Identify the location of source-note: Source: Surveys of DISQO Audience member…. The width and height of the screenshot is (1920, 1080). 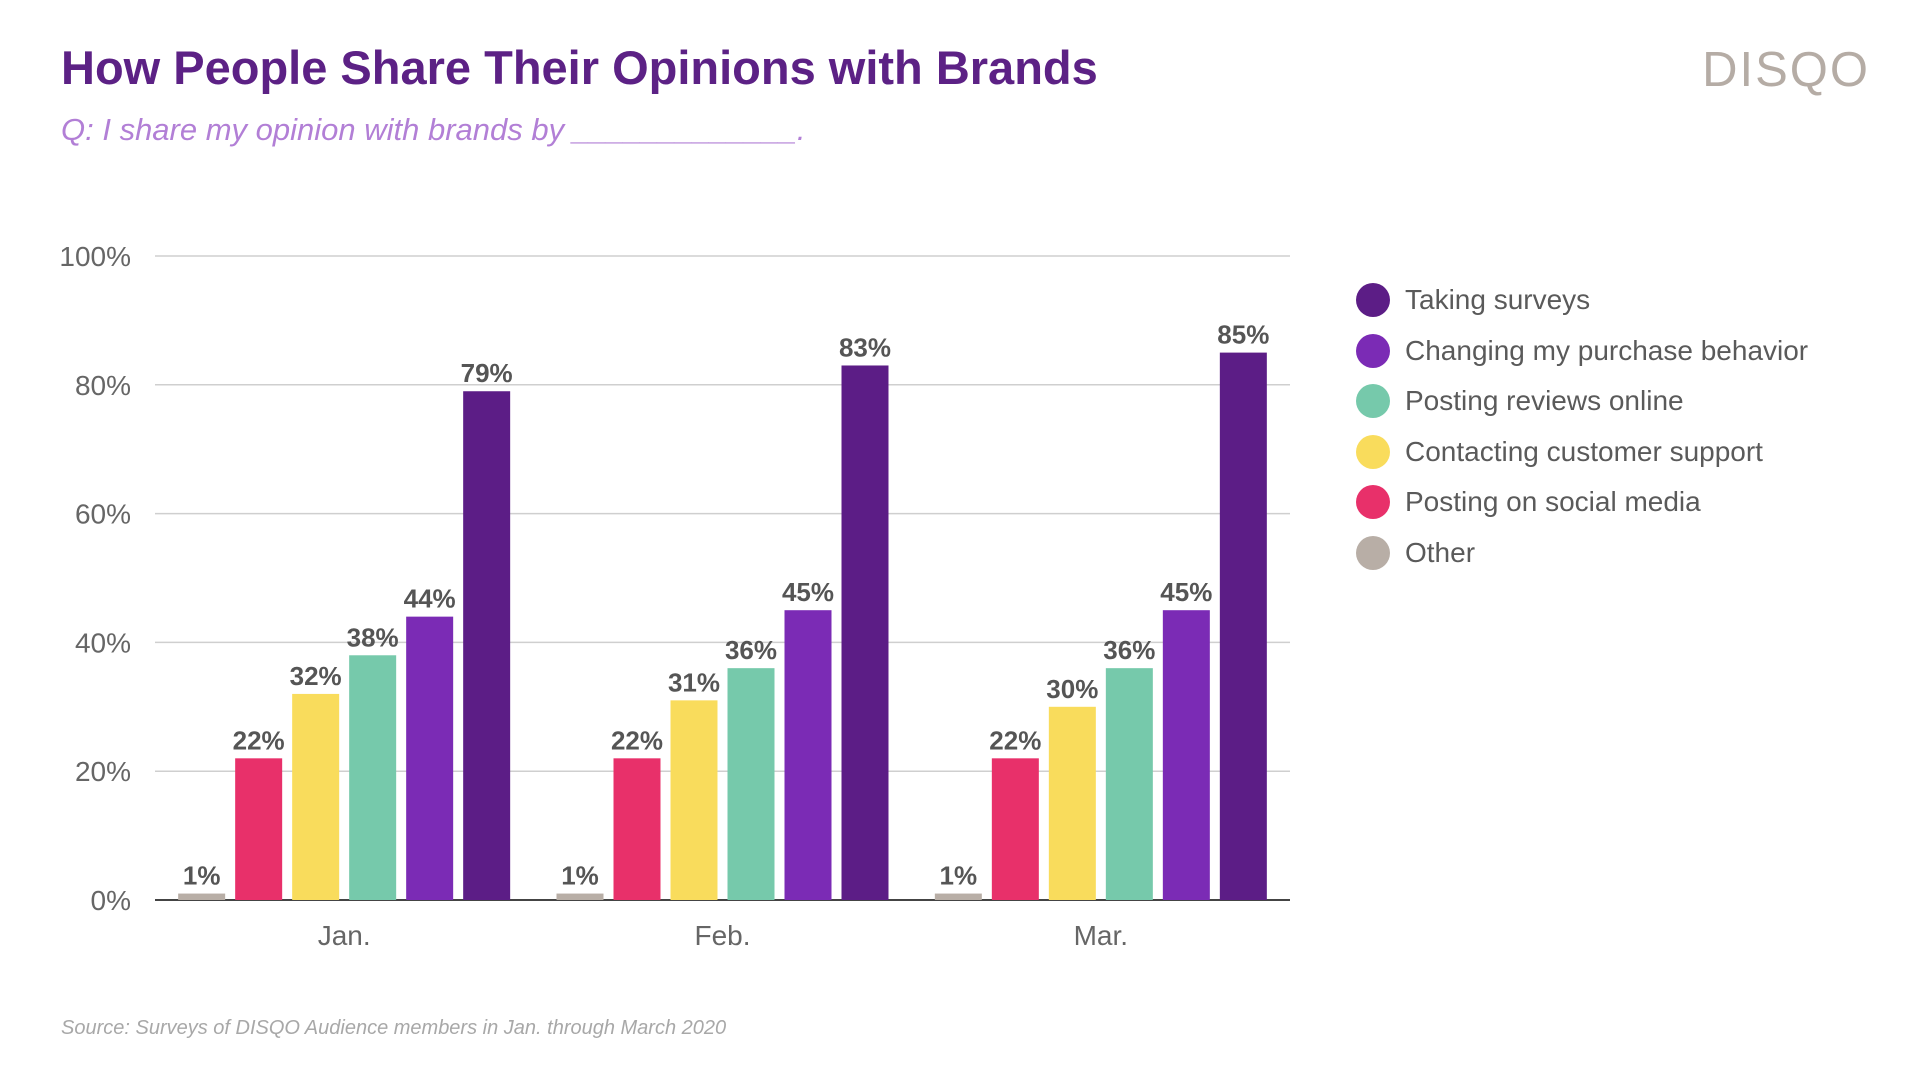
(394, 1028).